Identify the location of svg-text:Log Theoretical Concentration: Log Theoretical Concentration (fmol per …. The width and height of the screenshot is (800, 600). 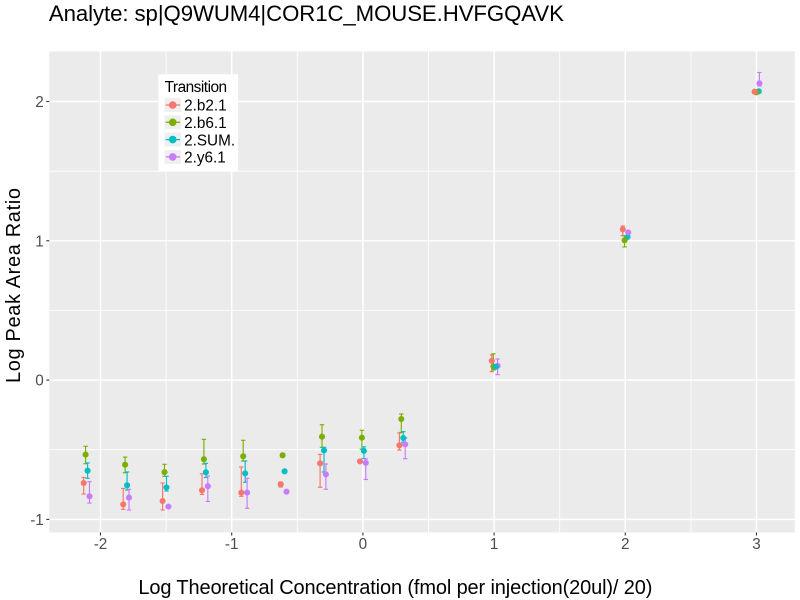
(395, 588).